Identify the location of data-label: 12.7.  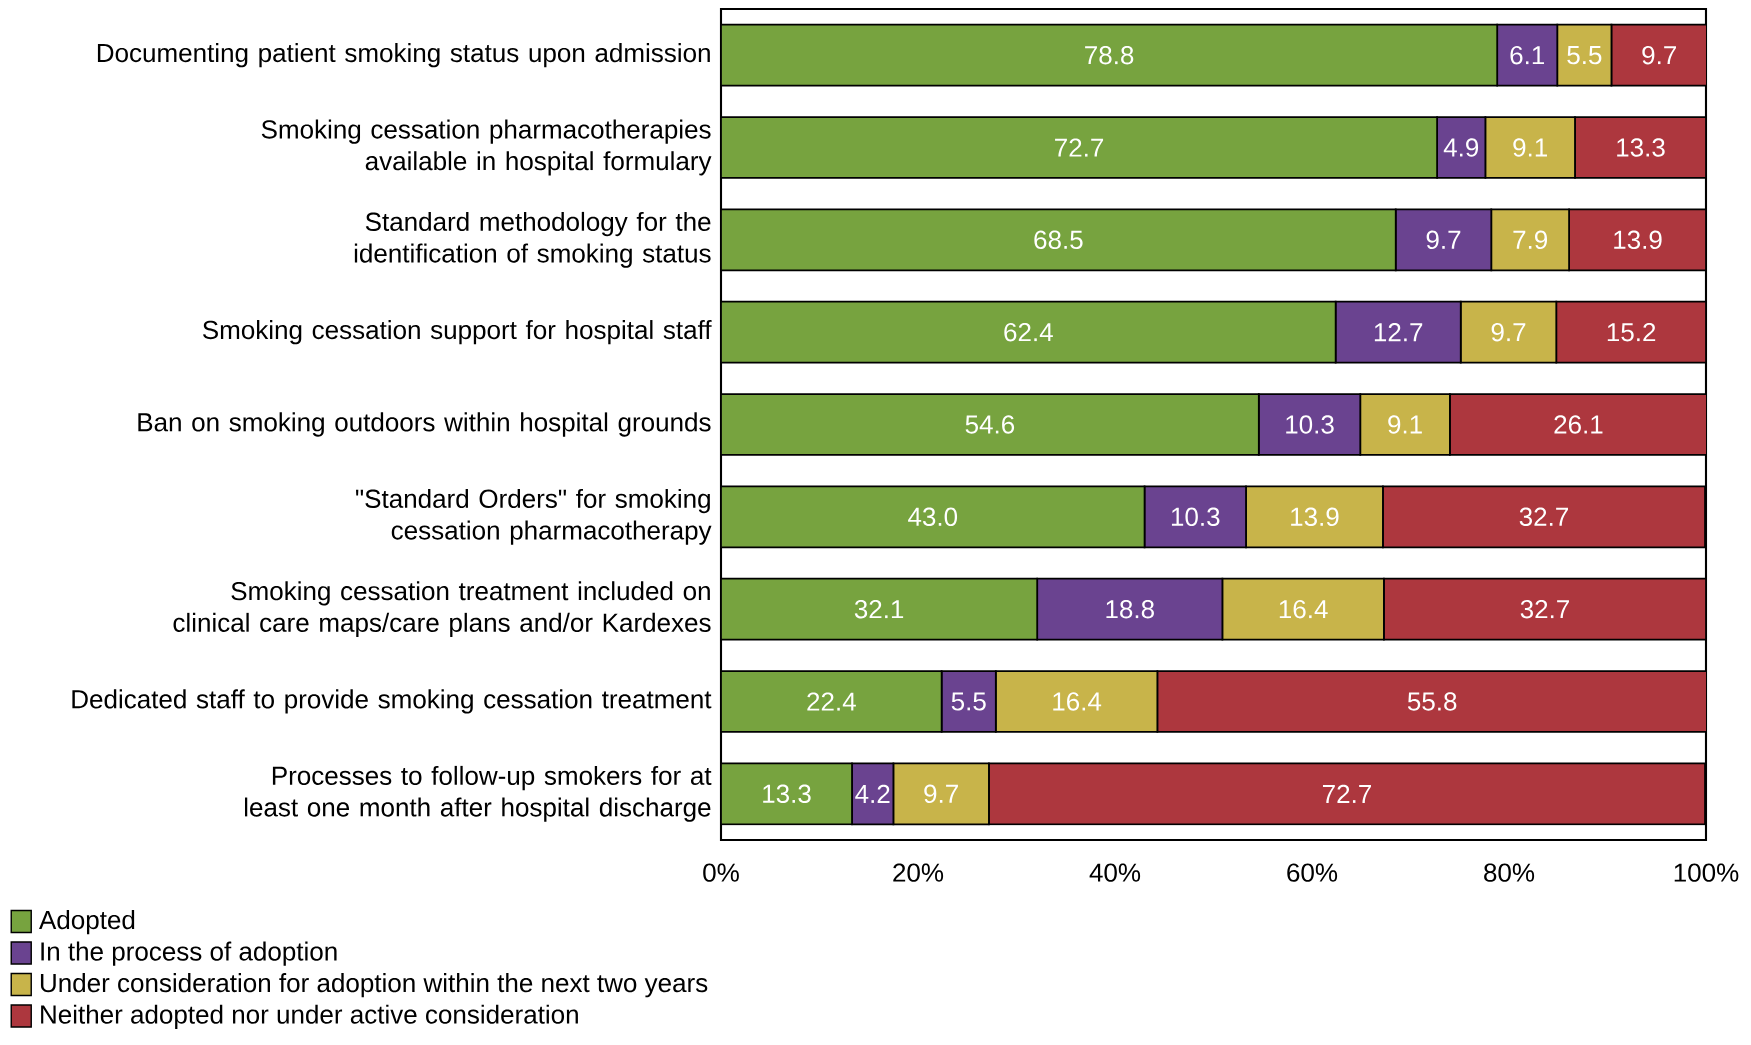
(1398, 332).